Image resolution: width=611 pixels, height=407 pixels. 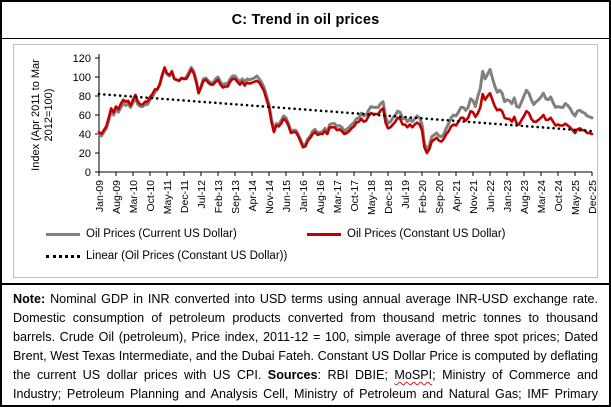 I want to click on gray-line-swatch, so click(x=63, y=234).